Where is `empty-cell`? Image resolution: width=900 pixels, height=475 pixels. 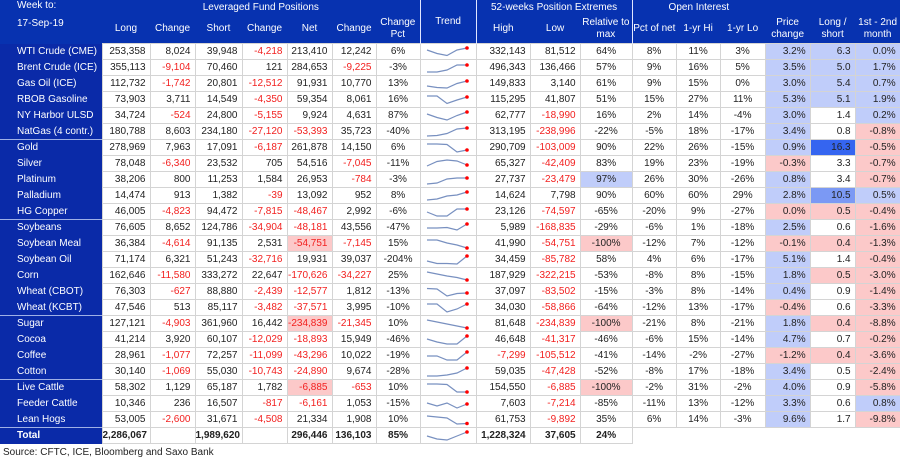 empty-cell is located at coordinates (698, 435).